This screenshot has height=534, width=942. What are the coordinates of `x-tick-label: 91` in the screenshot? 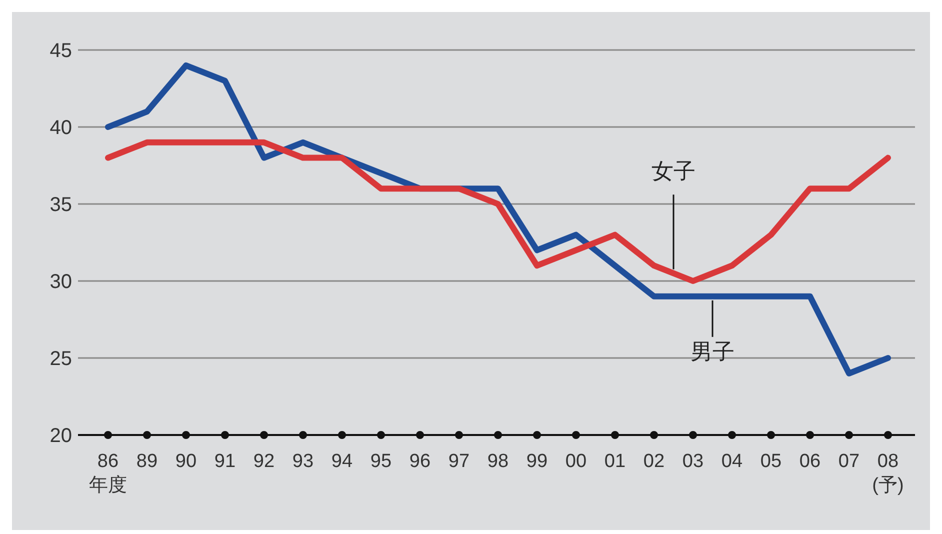 It's located at (225, 461).